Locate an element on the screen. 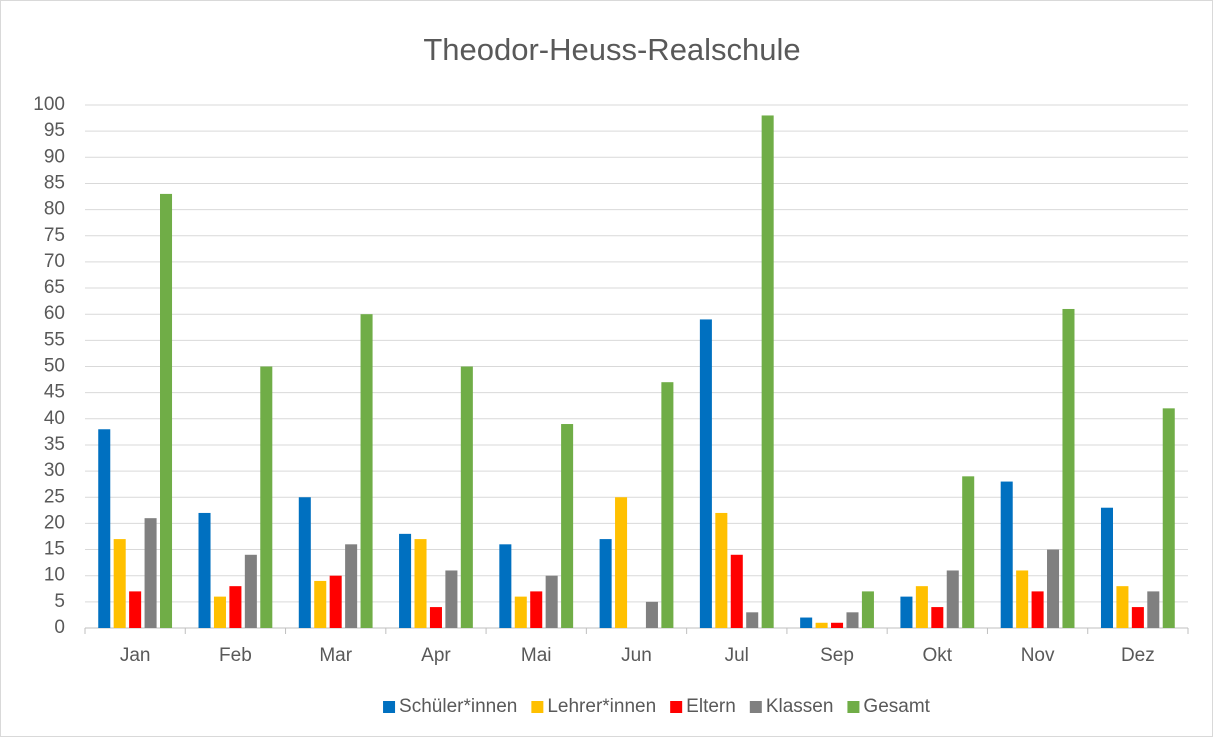 The height and width of the screenshot is (737, 1213). y-tick-label: 50 is located at coordinates (54, 366).